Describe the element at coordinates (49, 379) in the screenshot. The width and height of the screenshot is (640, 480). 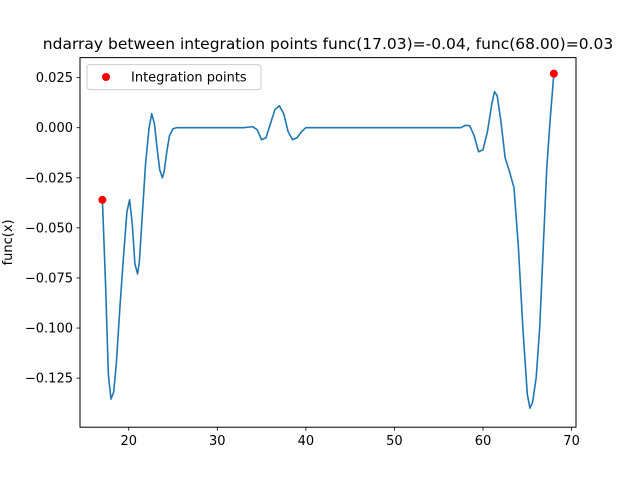
I see `y-tick-label: −0.125` at that location.